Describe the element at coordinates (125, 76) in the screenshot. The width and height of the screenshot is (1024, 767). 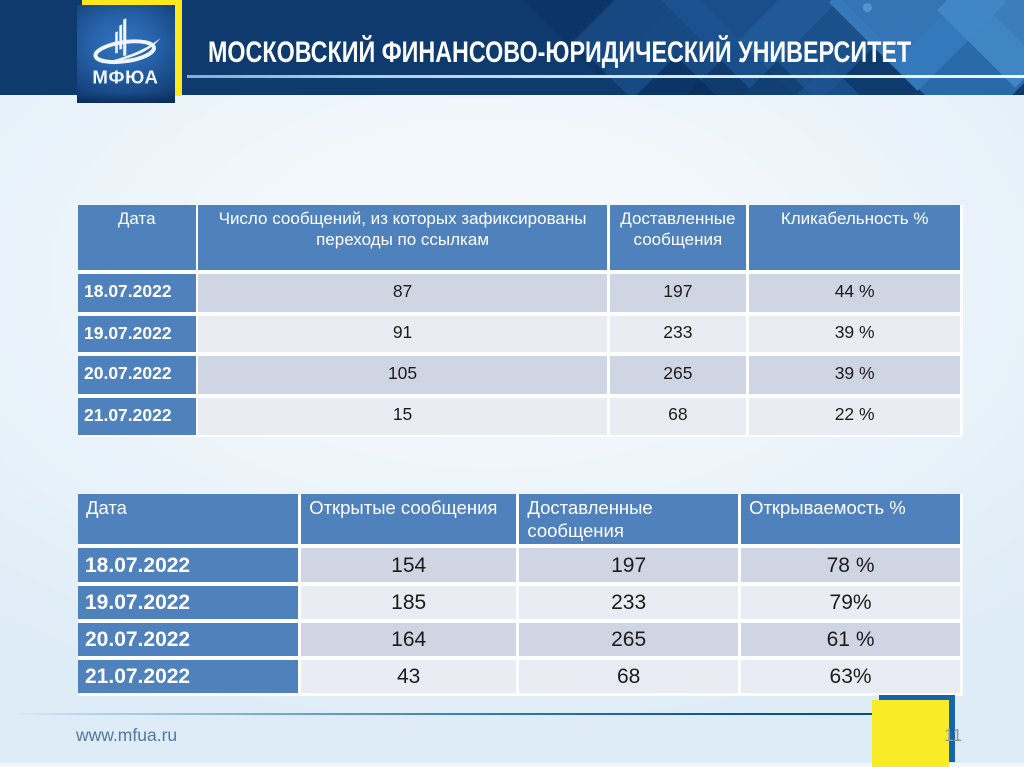
I see `svg-text: МФЮА` at that location.